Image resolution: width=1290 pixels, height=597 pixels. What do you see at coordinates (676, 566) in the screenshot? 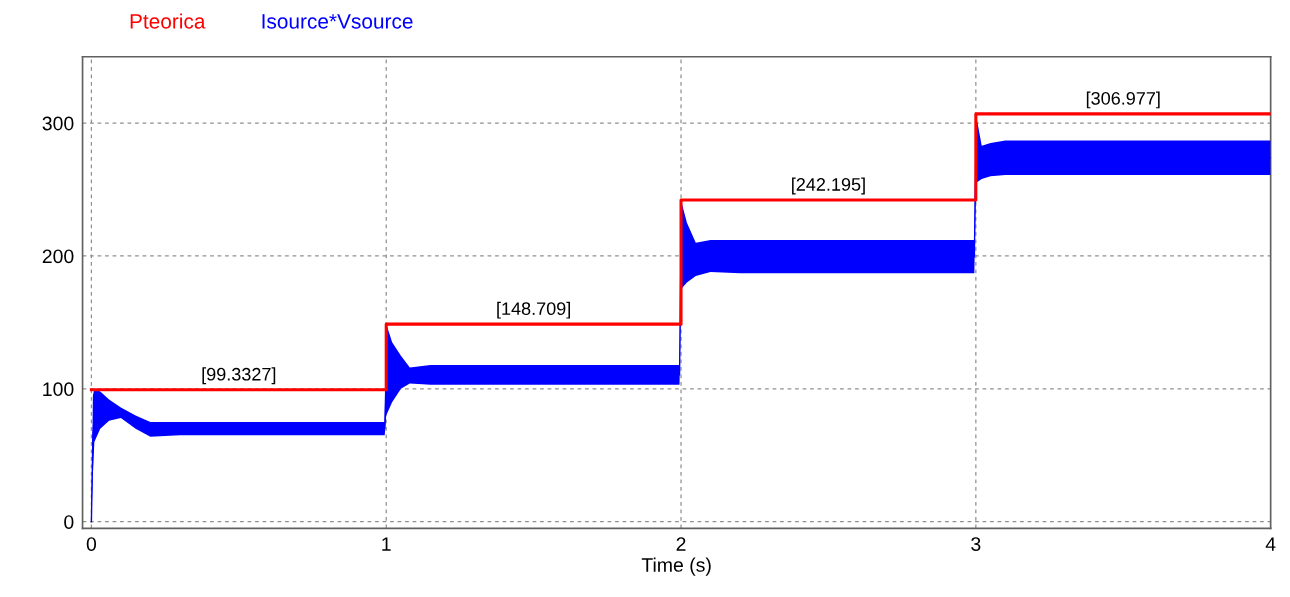
I see `x-axis-title: Time (s)` at bounding box center [676, 566].